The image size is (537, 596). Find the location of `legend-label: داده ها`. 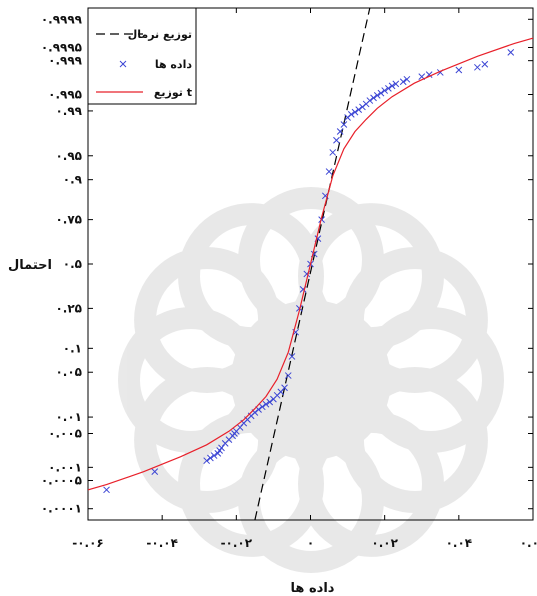

legend-label: داده ها is located at coordinates (173, 64).